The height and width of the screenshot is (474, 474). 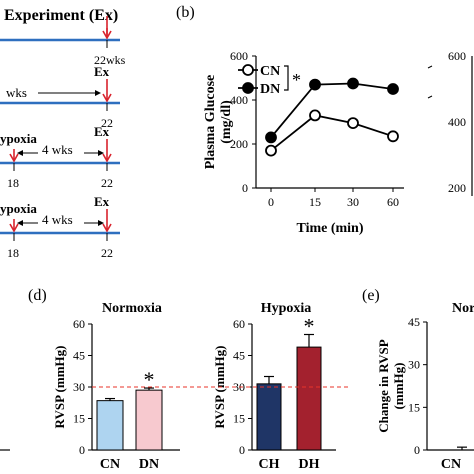 I want to click on category-label: DH, so click(x=309, y=464).